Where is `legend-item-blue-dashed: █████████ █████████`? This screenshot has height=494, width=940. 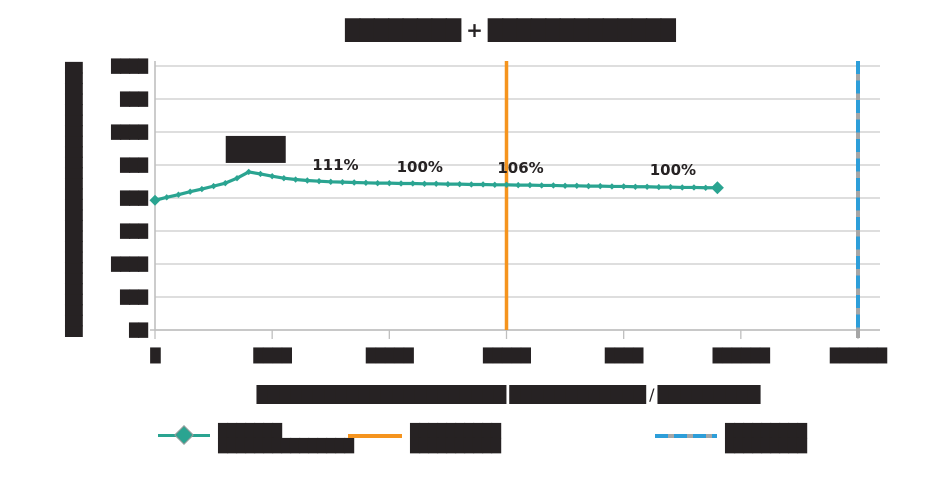 legend-item-blue-dashed: █████████ █████████ is located at coordinates (731, 439).